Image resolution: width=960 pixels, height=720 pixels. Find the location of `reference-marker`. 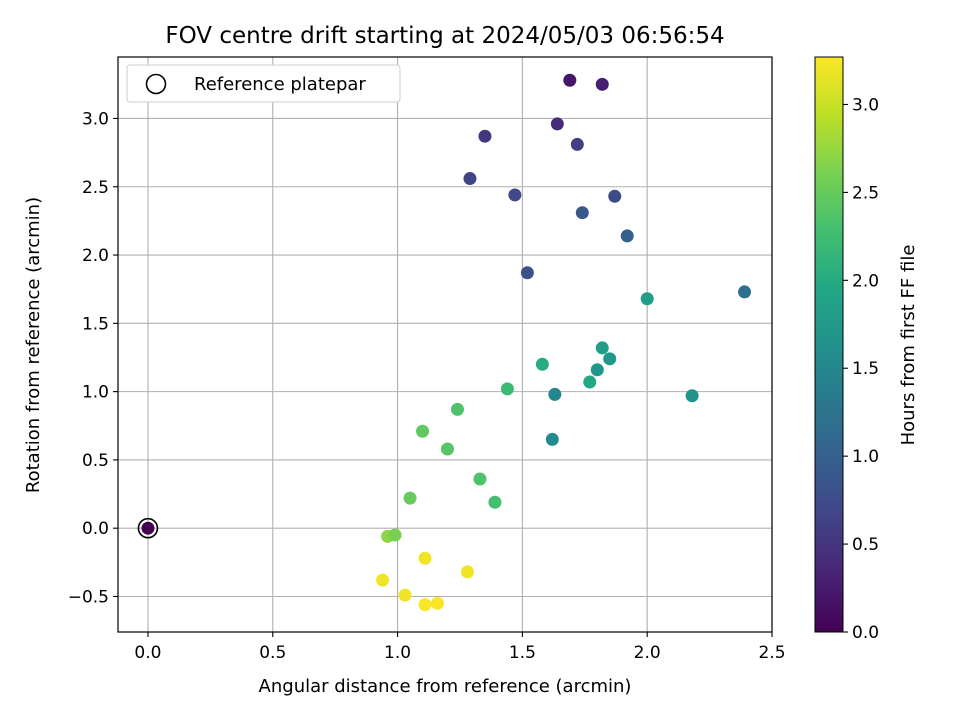

reference-marker is located at coordinates (148, 528).